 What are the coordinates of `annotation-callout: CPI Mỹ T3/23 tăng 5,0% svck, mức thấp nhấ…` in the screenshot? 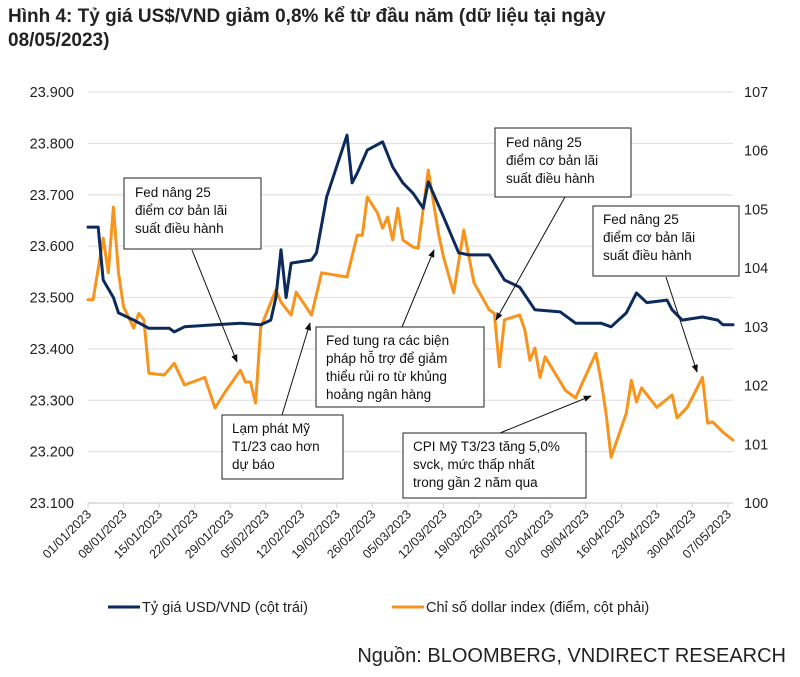 It's located at (497, 447).